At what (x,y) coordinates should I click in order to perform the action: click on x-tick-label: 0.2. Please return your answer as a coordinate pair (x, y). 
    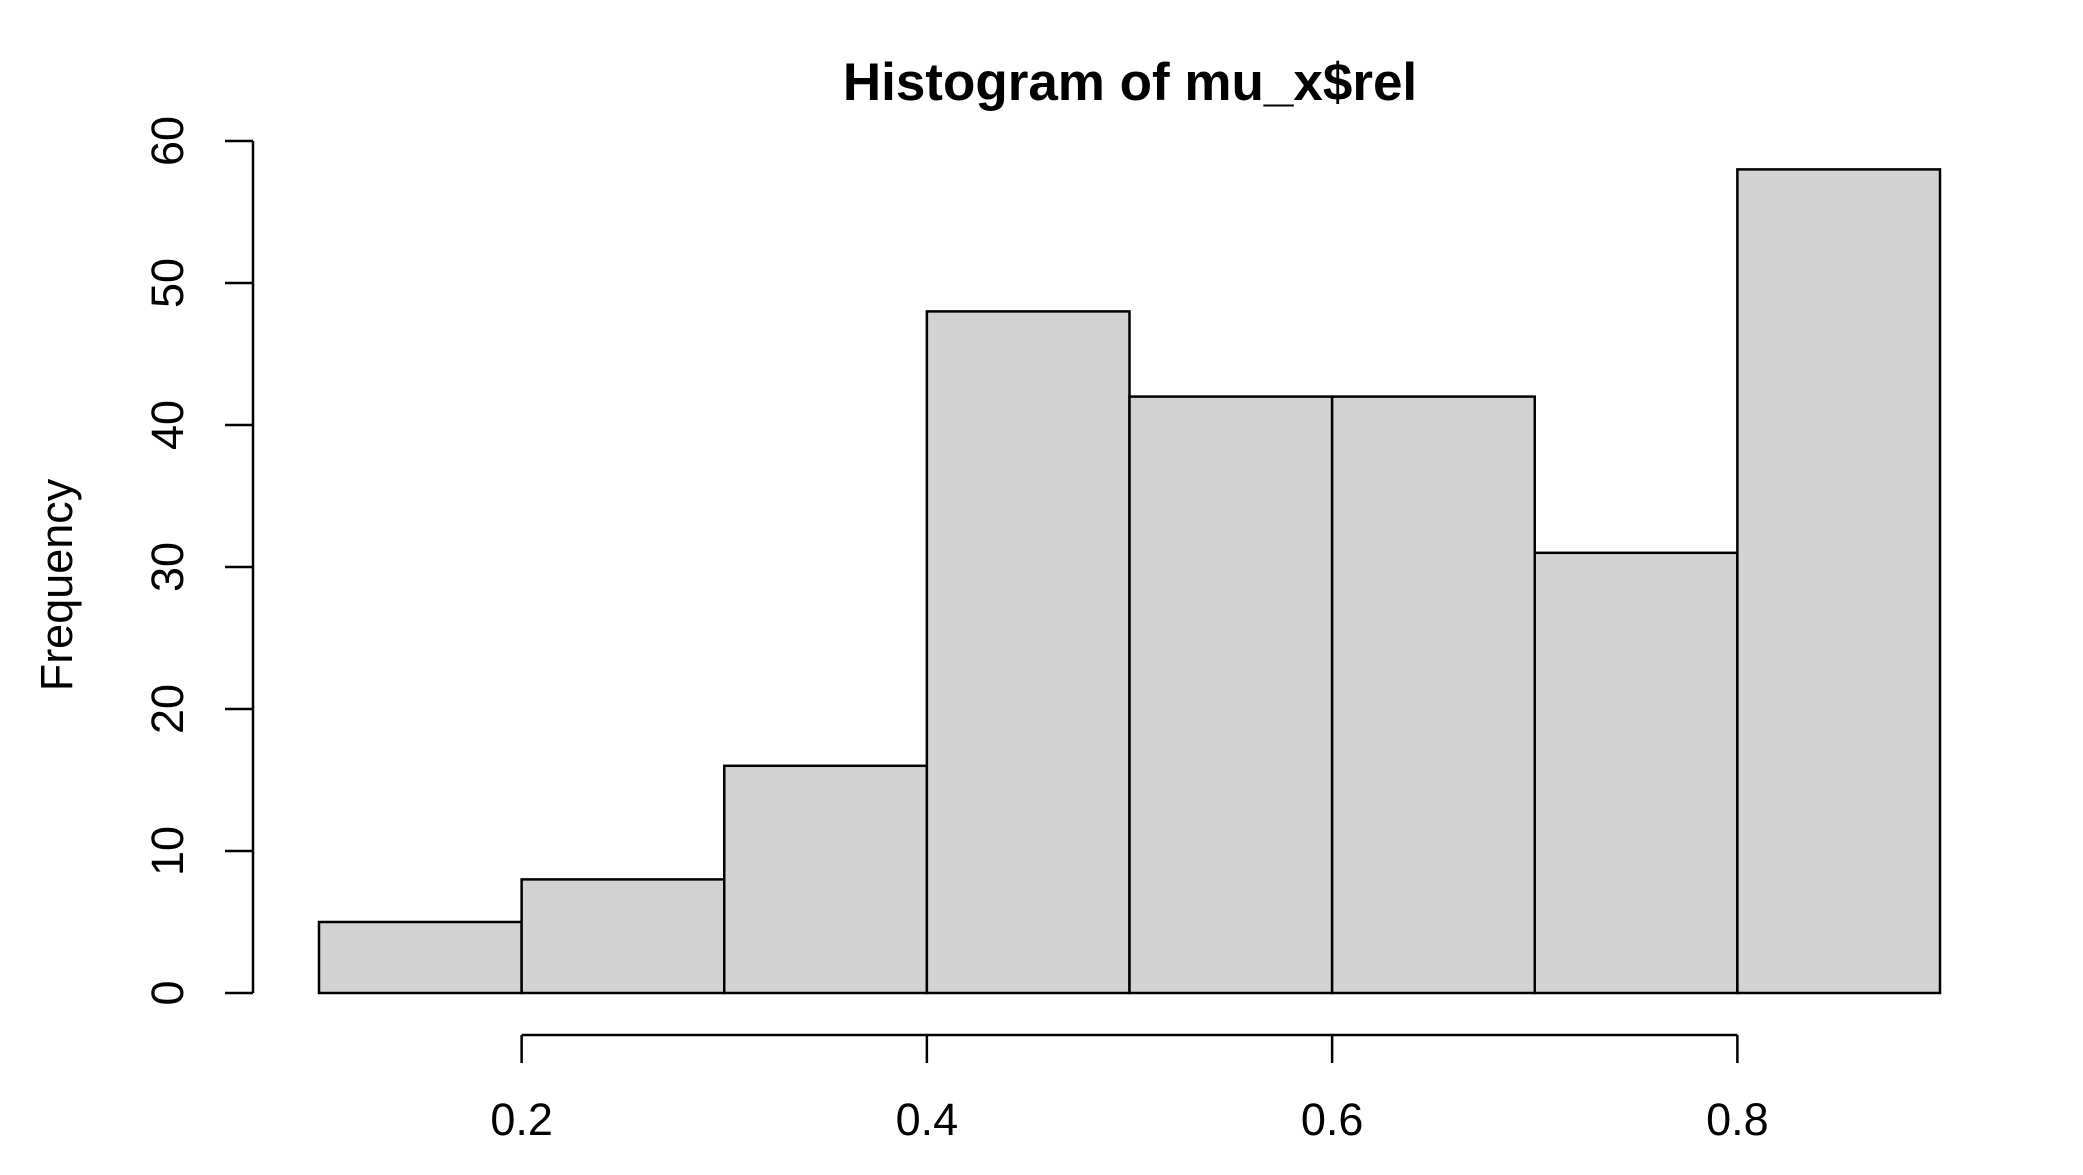
    Looking at the image, I should click on (521, 1119).